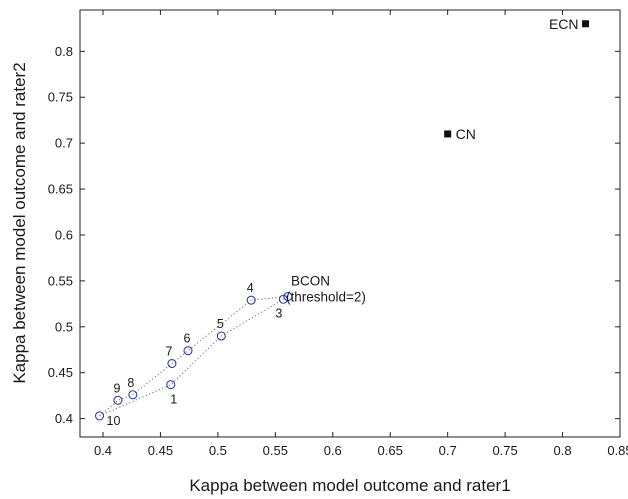 The image size is (628, 499). Describe the element at coordinates (64, 143) in the screenshot. I see `y-tick-label: 0.7` at that location.